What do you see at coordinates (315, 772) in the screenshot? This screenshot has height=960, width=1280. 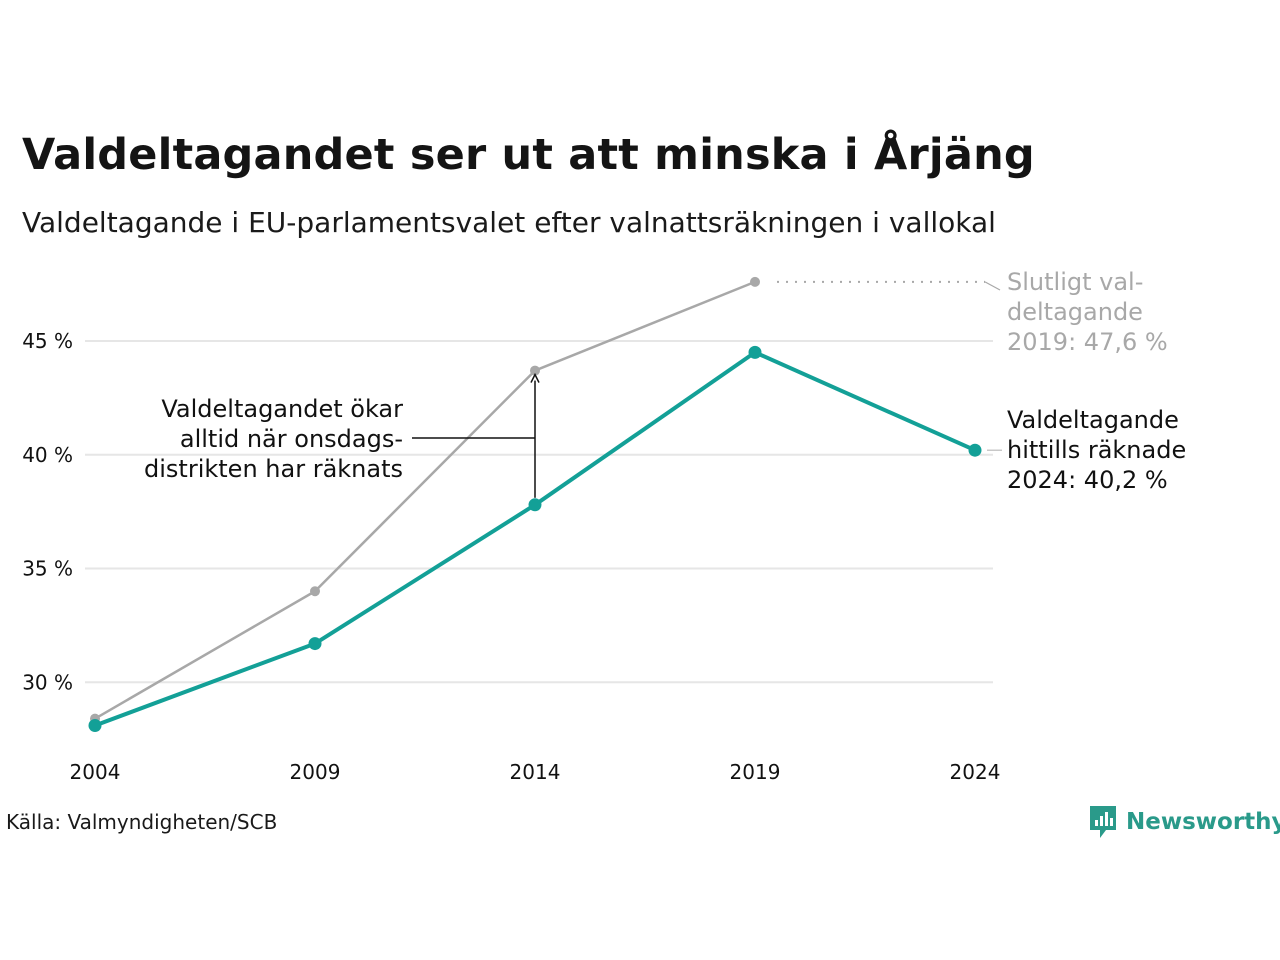 I see `x-tick-label: 2009` at bounding box center [315, 772].